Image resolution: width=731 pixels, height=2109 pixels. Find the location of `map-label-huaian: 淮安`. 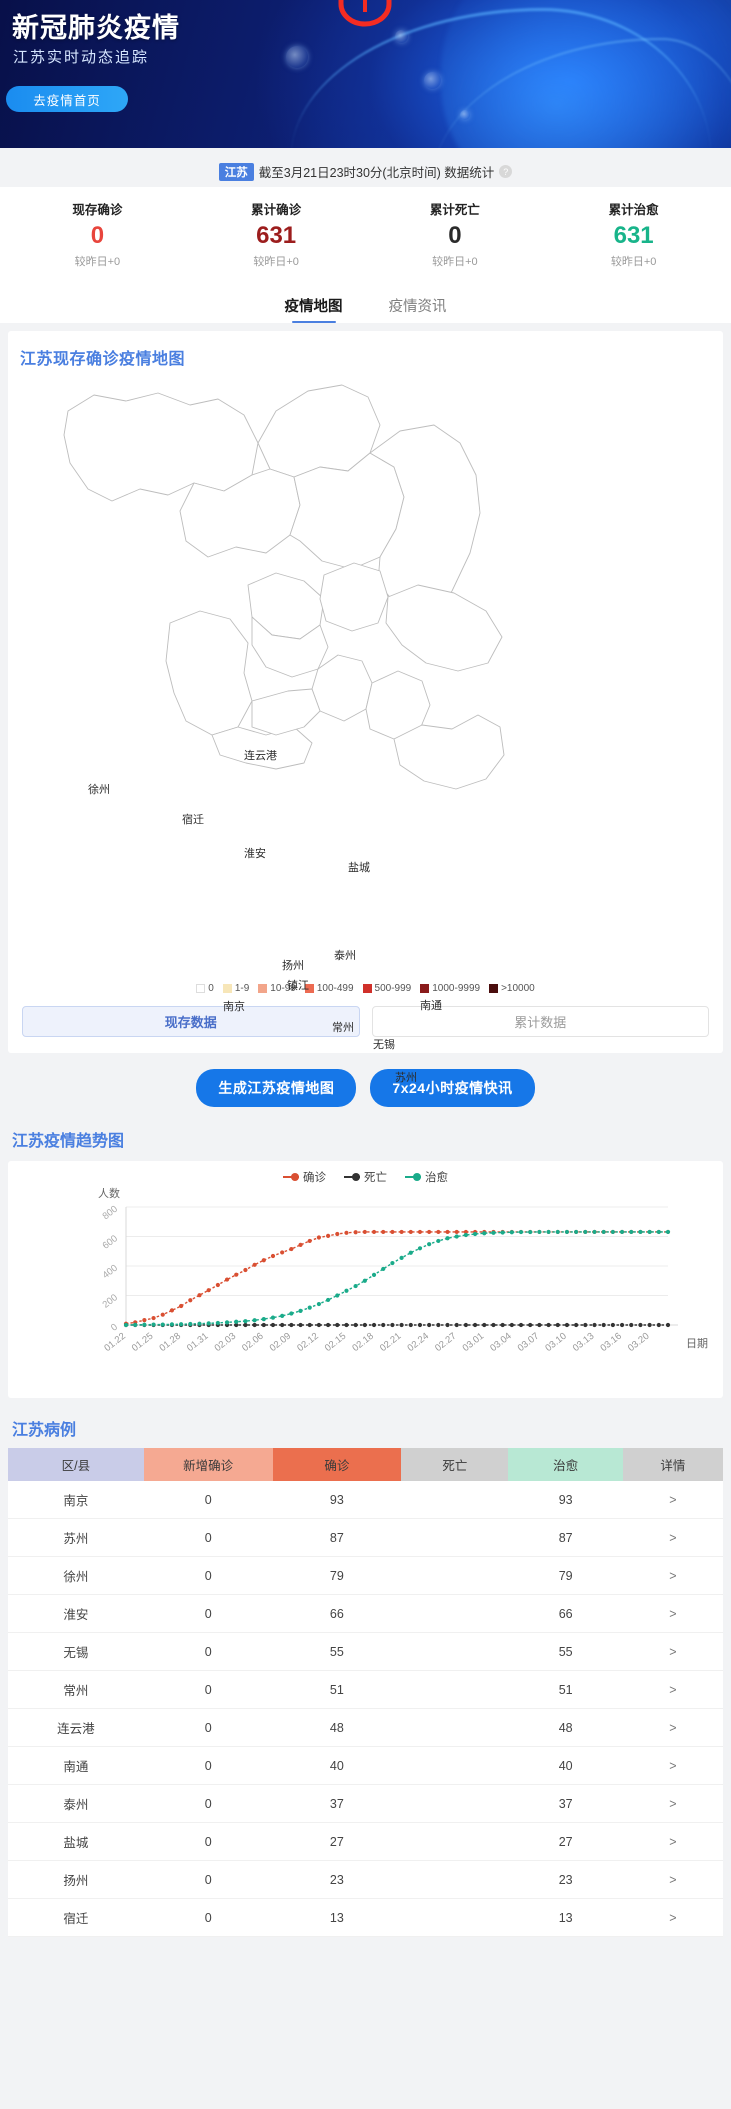

map-label-huaian: 淮安 is located at coordinates (255, 854).